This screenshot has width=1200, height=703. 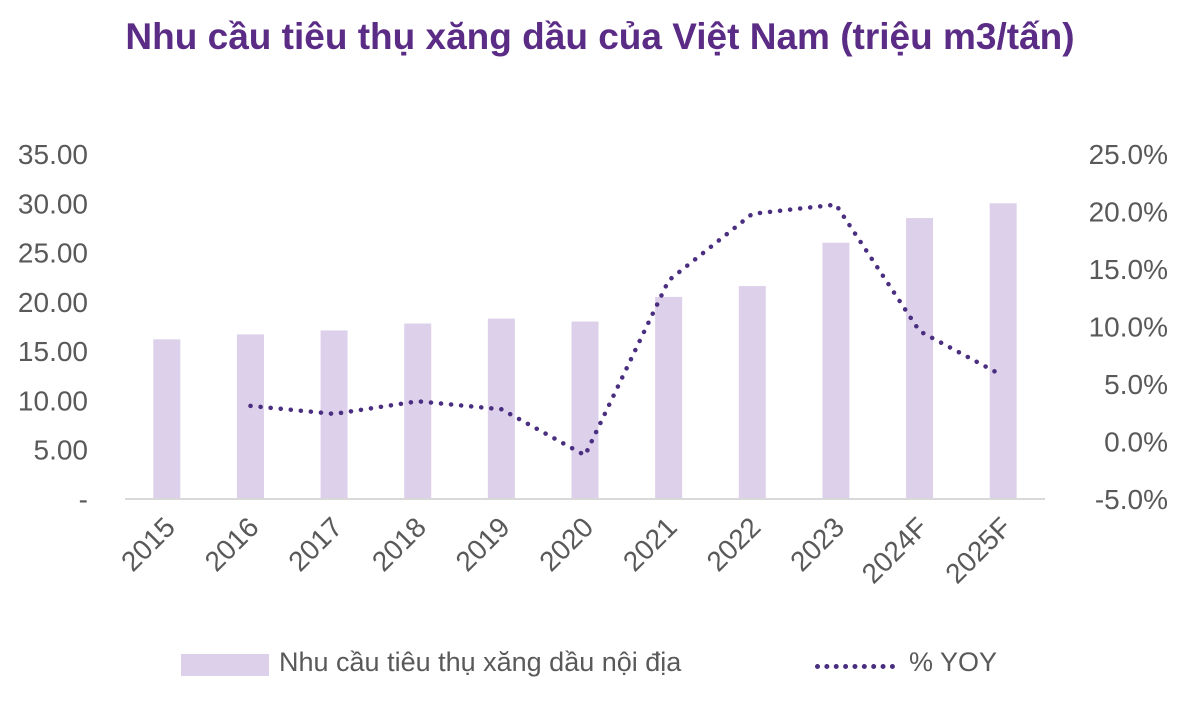 I want to click on right-tick-label: 15.0%, so click(x=1128, y=269).